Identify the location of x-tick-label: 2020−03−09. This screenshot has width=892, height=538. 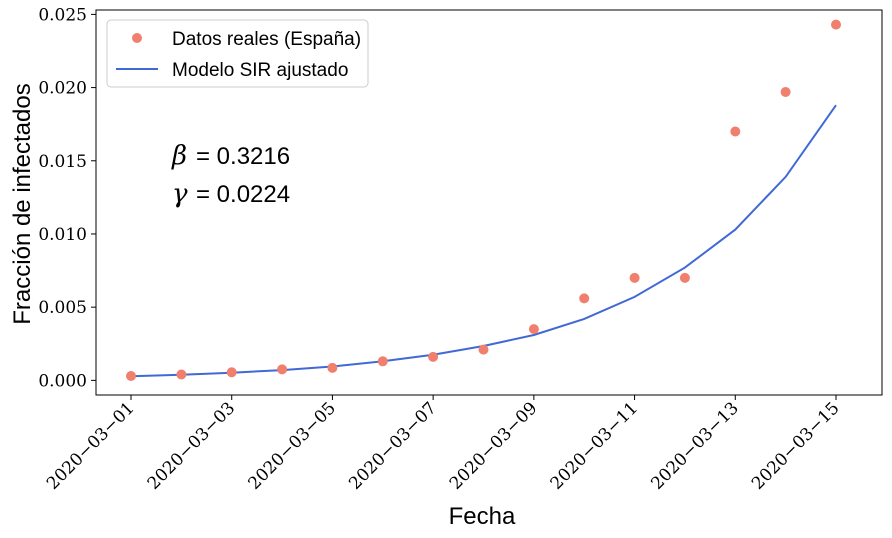
(493, 445).